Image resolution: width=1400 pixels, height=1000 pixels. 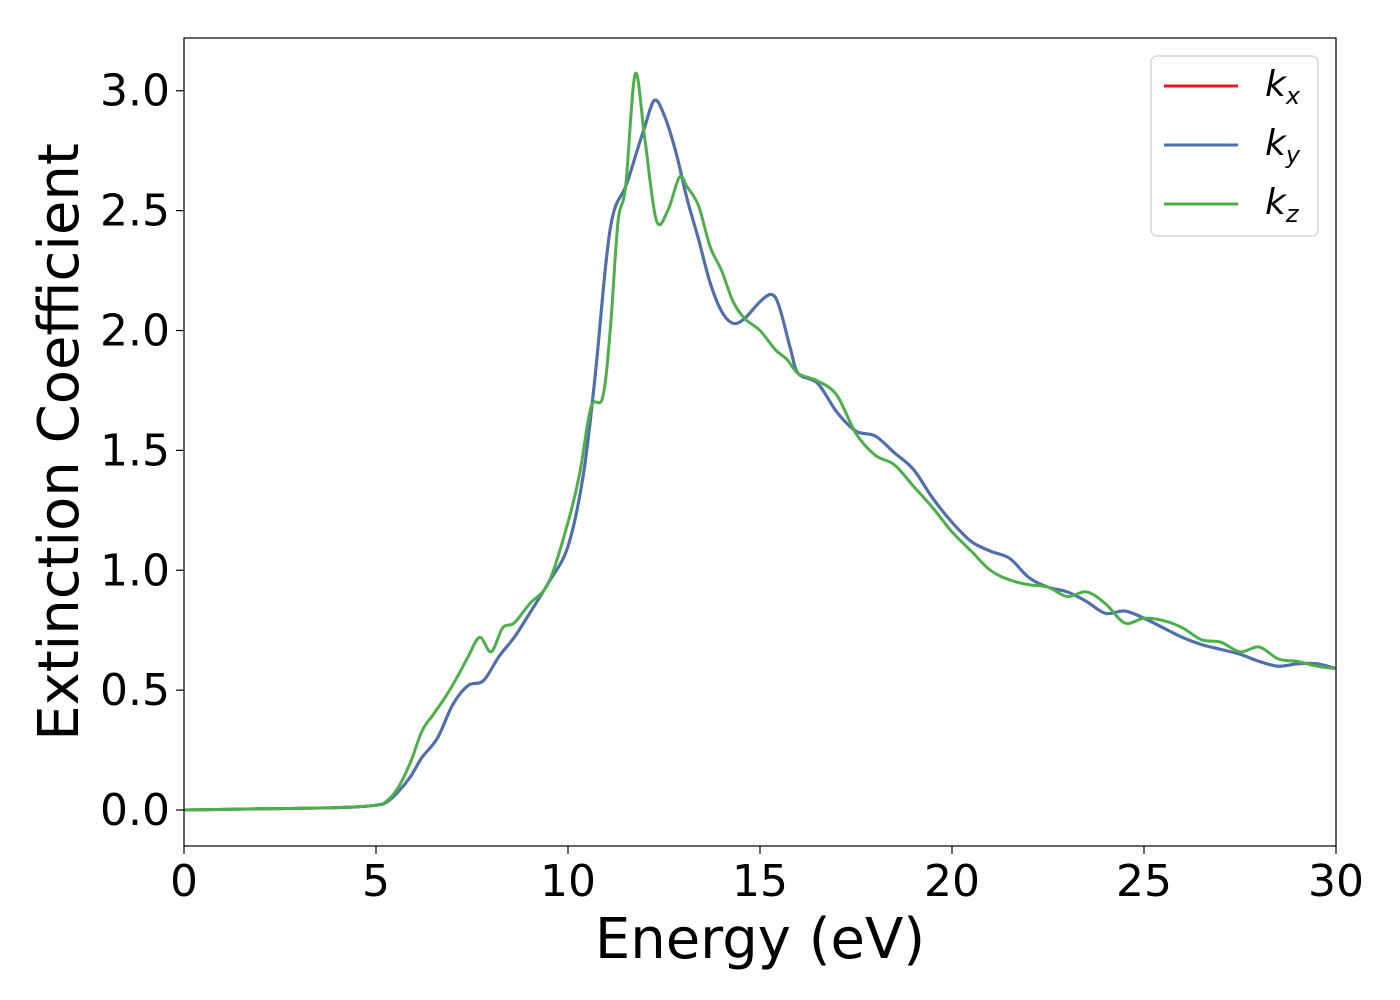 I want to click on x-tick-label: 0, so click(x=184, y=881).